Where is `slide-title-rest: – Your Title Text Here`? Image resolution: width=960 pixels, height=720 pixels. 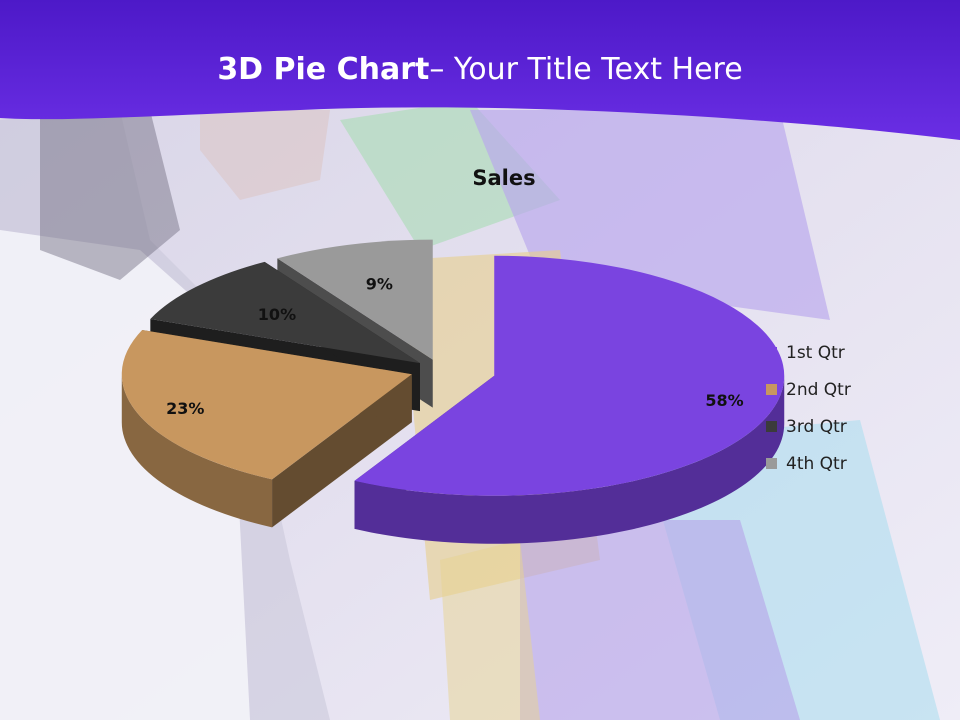
slide-title-rest: – Your Title Text Here is located at coordinates (586, 69).